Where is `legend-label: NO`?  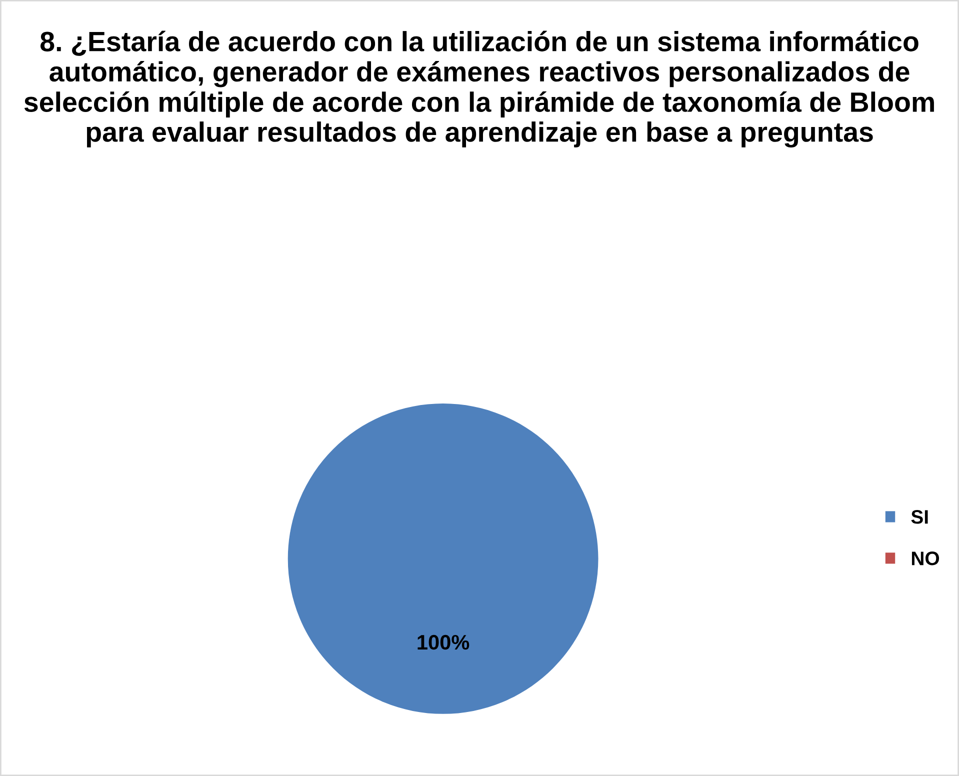
legend-label: NO is located at coordinates (926, 559).